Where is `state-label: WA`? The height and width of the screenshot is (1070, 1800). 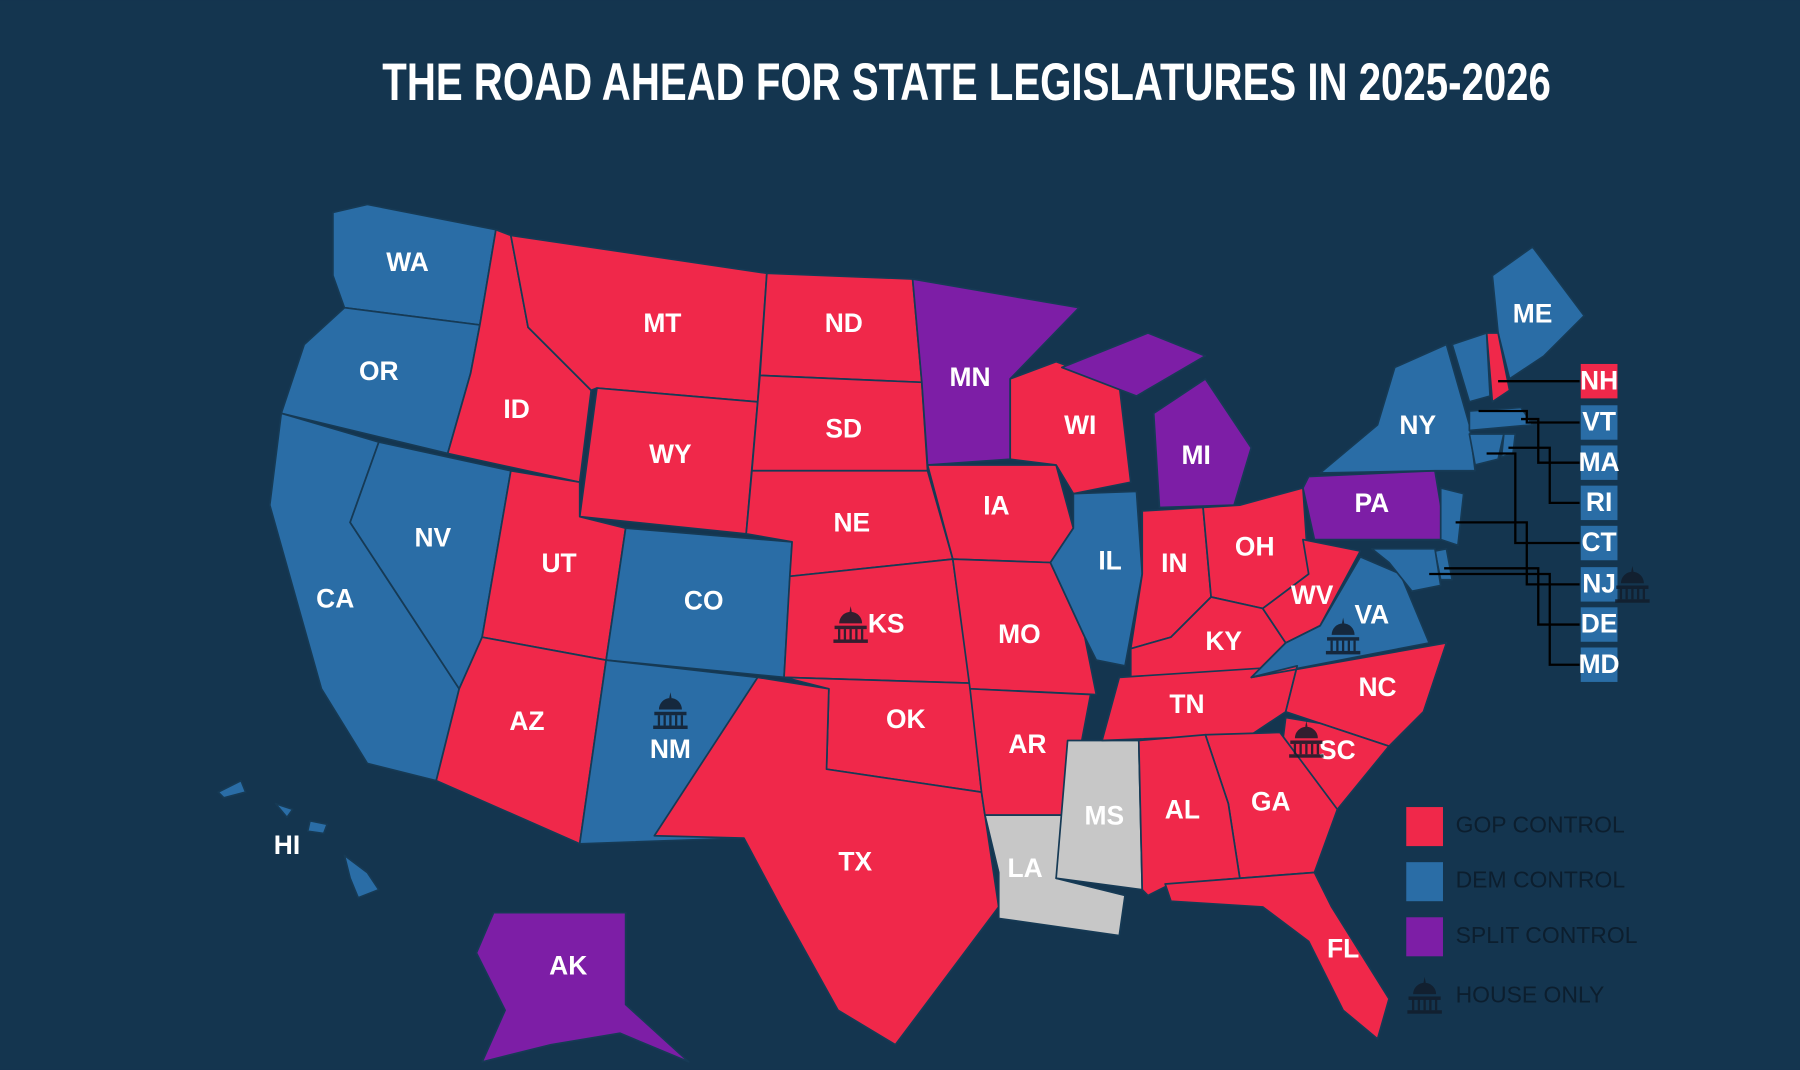 state-label: WA is located at coordinates (407, 262).